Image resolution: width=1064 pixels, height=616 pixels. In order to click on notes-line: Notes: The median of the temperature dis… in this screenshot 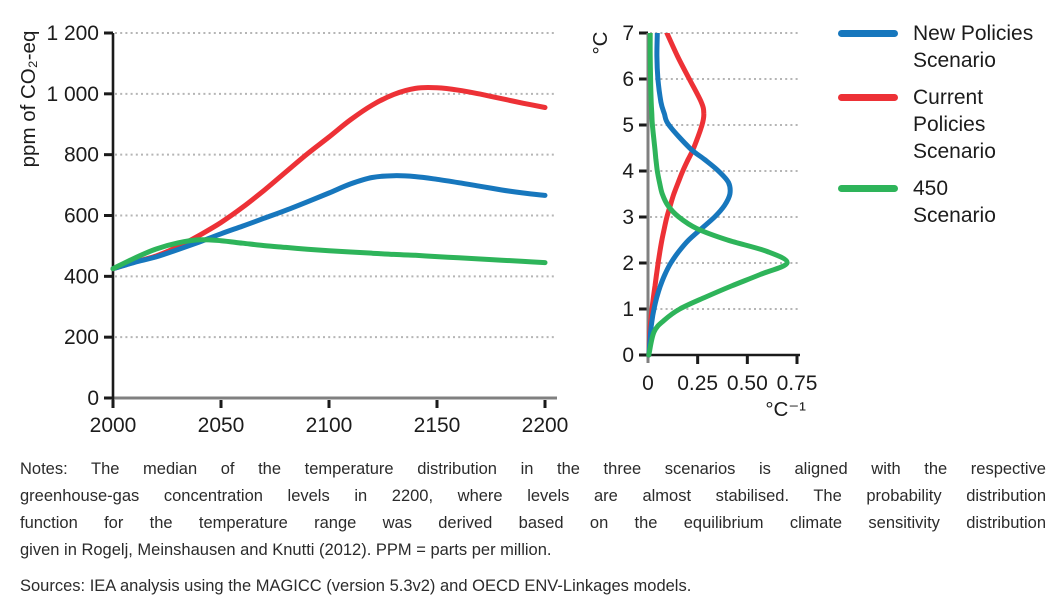, I will do `click(533, 469)`.